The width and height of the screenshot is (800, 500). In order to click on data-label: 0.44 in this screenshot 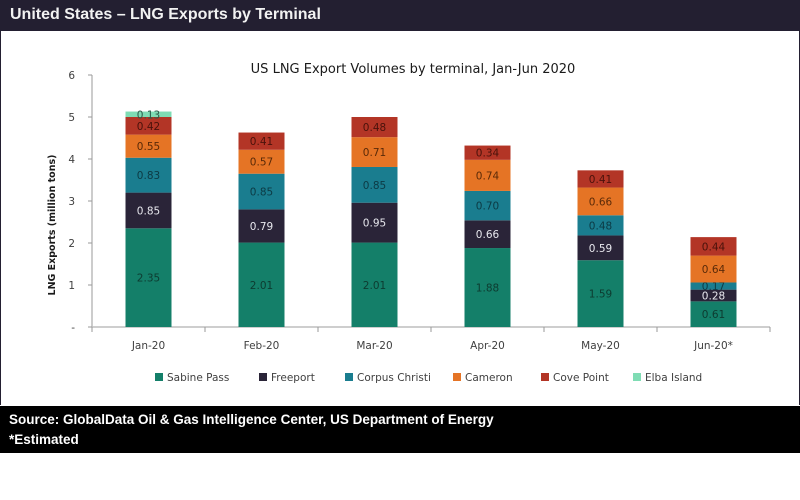, I will do `click(714, 247)`.